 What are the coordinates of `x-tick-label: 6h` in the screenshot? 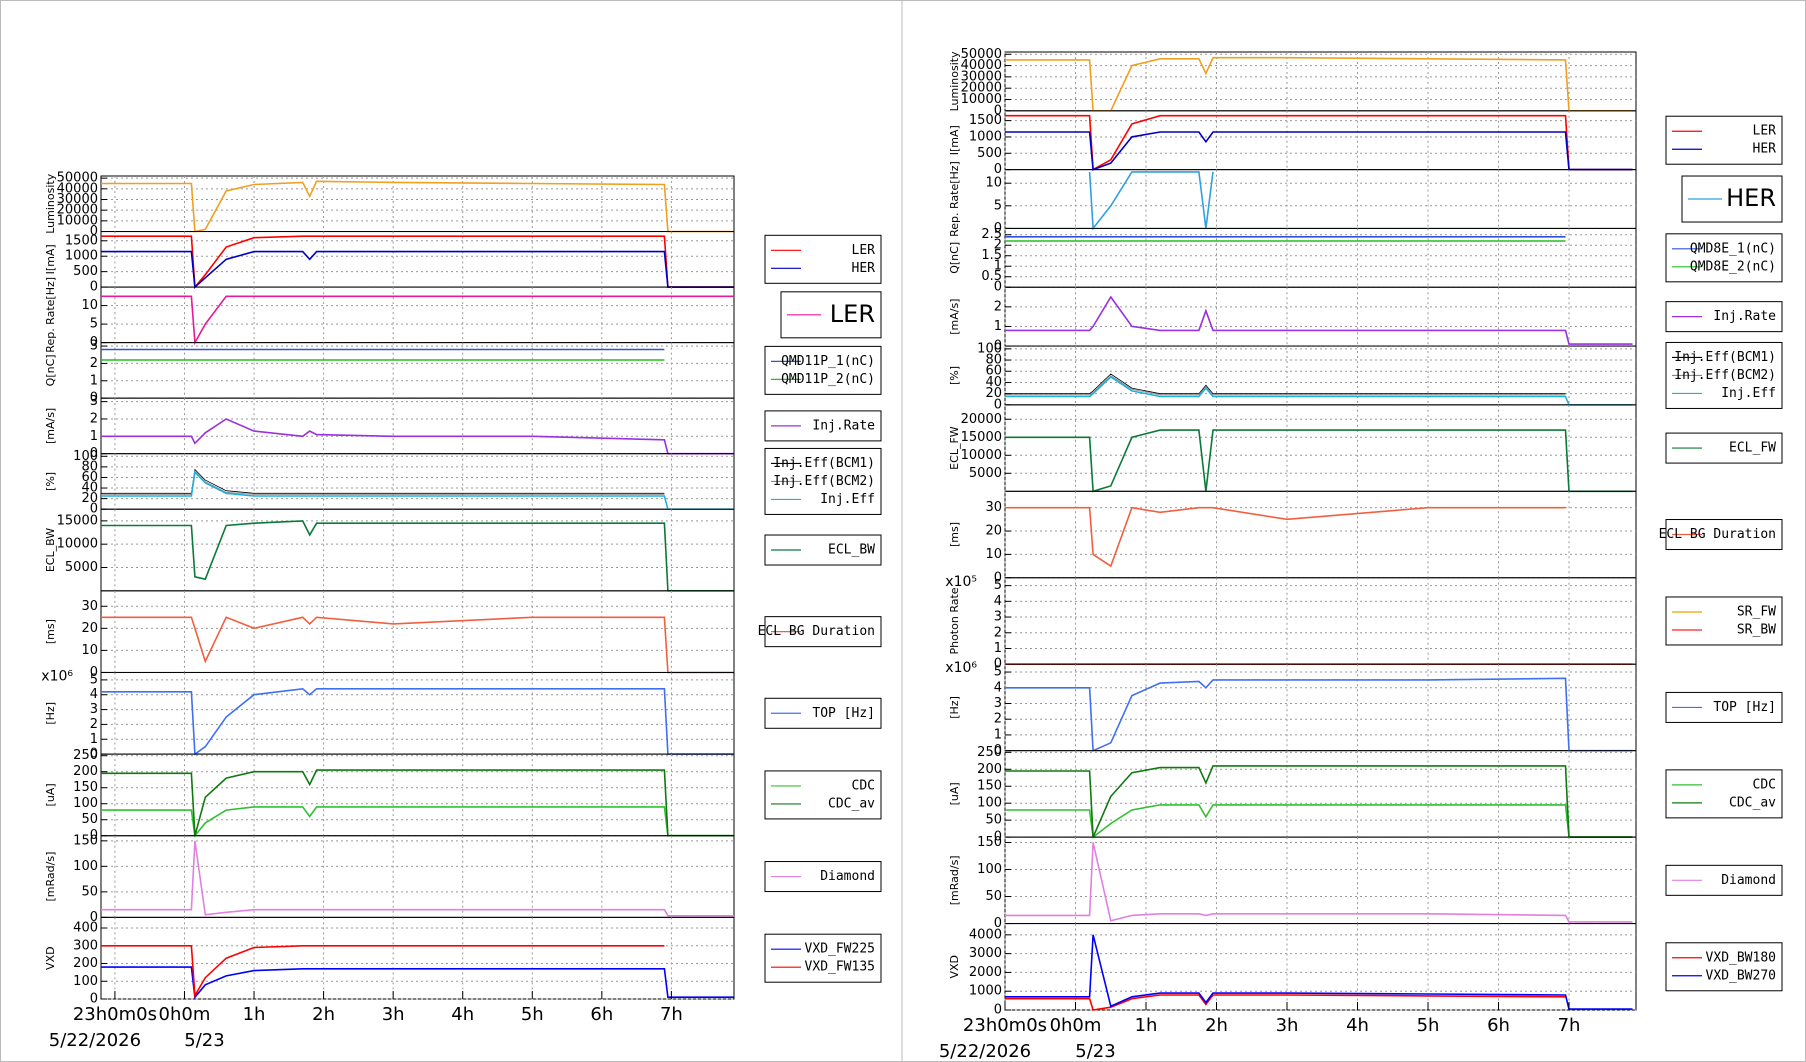 It's located at (601, 1014).